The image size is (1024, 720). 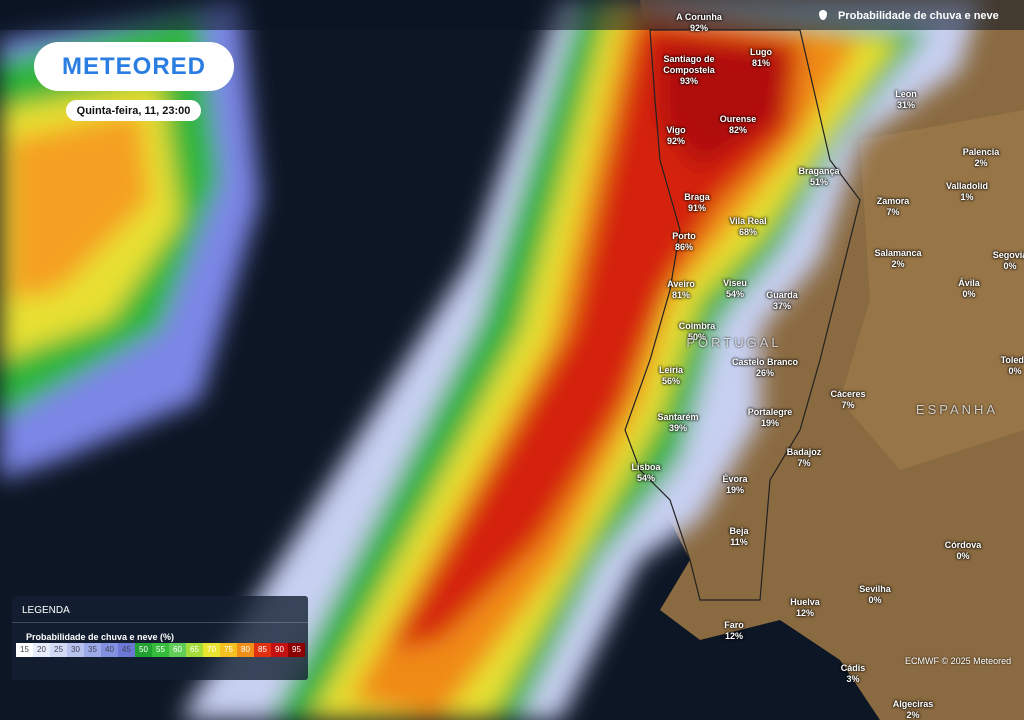 I want to click on city-name: Guarda, so click(x=782, y=295).